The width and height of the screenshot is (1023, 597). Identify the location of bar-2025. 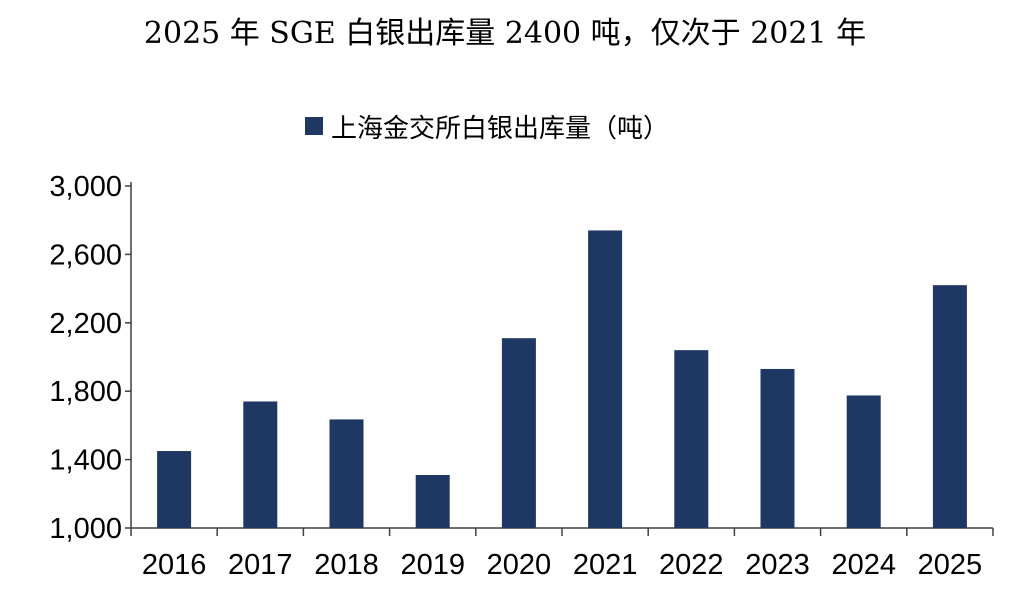
(949, 406).